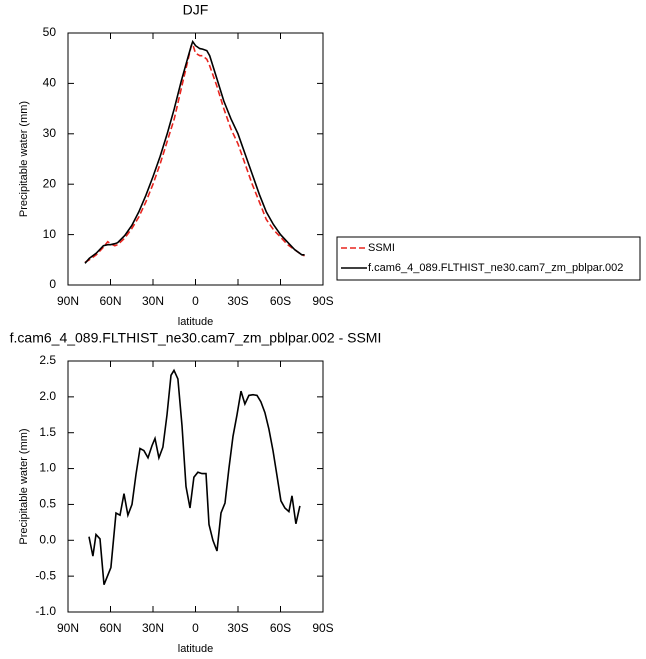 This screenshot has width=646, height=659. I want to click on y-tick-label: 2.0, so click(47, 396).